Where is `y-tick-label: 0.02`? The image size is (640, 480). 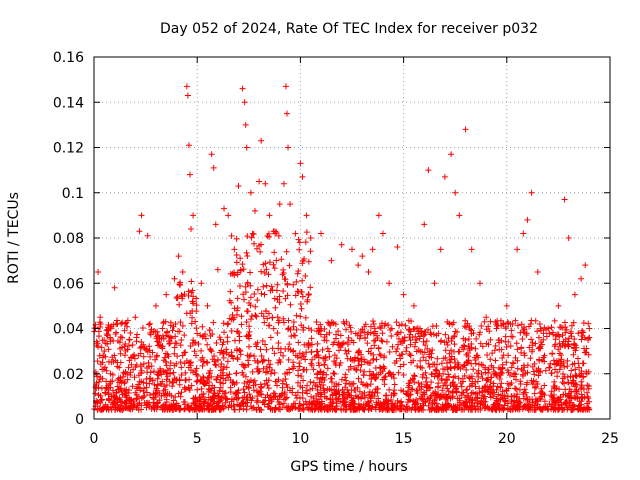
y-tick-label: 0.02 is located at coordinates (68, 375).